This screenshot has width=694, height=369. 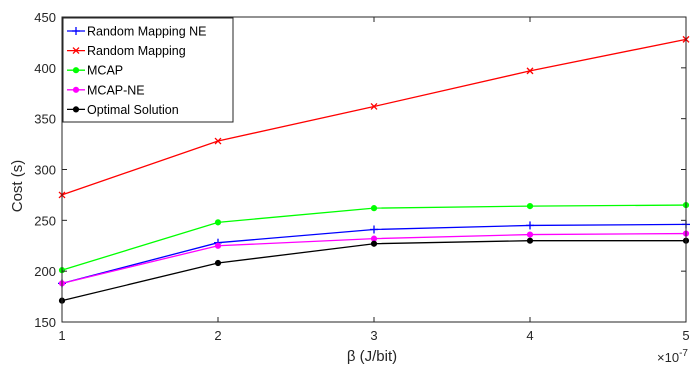 What do you see at coordinates (17, 186) in the screenshot?
I see `y-axis-label: Cost (s)` at bounding box center [17, 186].